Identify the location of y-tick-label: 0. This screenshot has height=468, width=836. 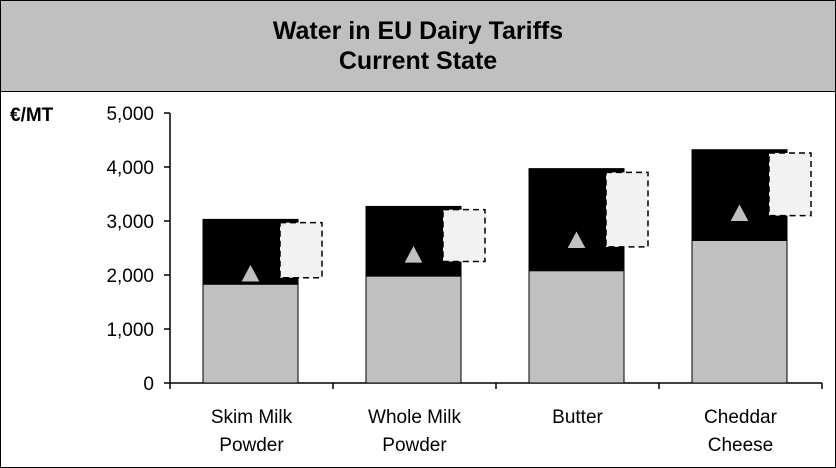
(148, 384).